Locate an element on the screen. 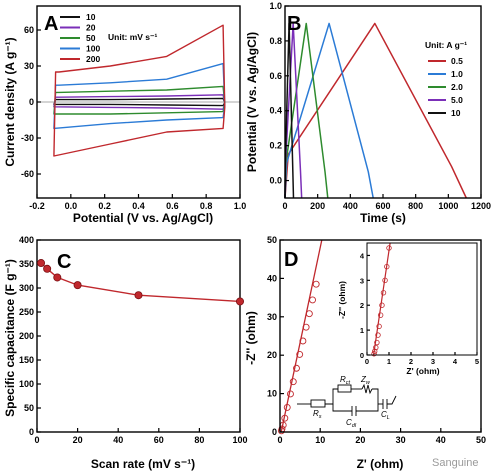 This screenshot has width=491, height=473. inset-x-tick-label: 3 is located at coordinates (433, 361).